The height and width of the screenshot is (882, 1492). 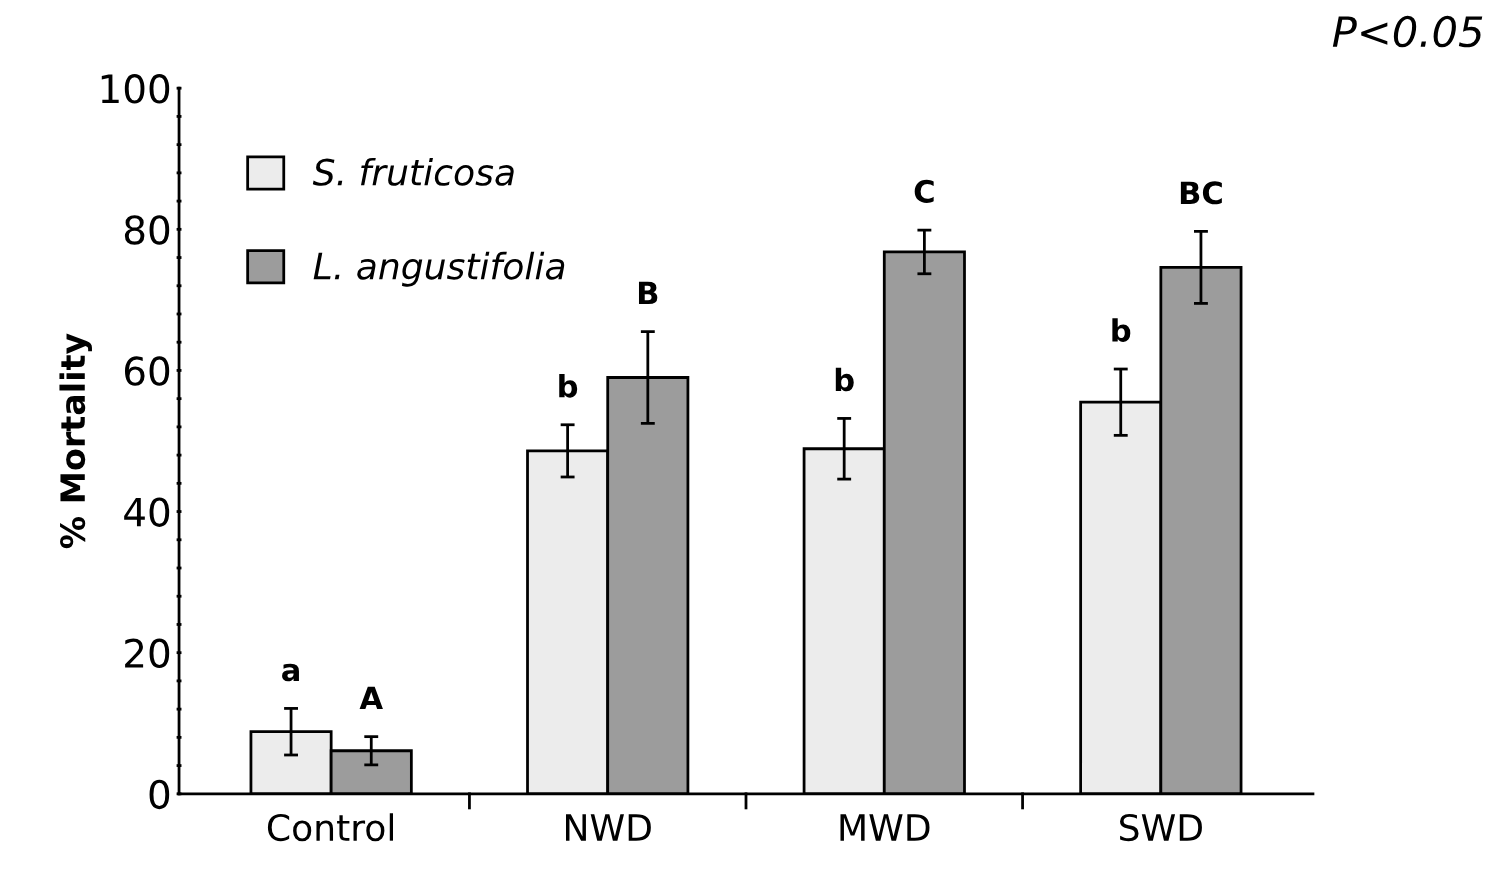 I want to click on legend-label: S. fruticosa, so click(x=413, y=171).